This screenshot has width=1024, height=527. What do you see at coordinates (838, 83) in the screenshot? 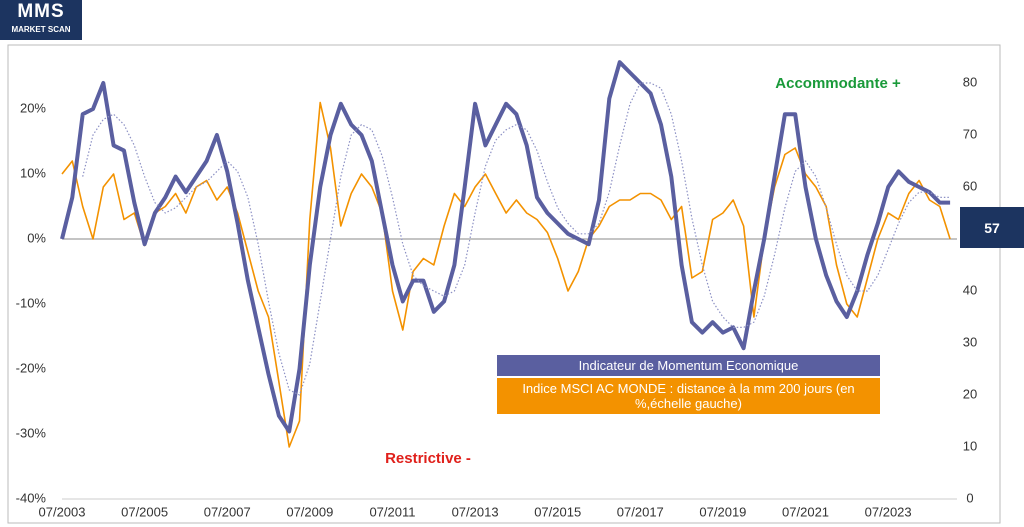
I see `annotation: Accommodante +` at bounding box center [838, 83].